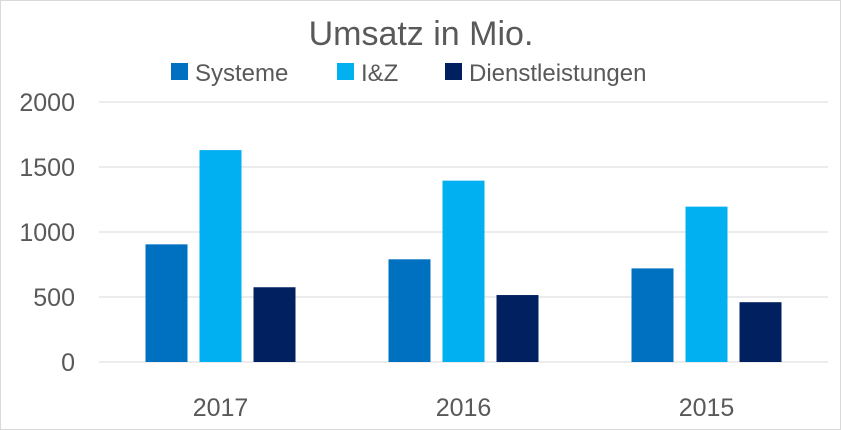  Describe the element at coordinates (379, 73) in the screenshot. I see `legend-label: I&Z` at that location.